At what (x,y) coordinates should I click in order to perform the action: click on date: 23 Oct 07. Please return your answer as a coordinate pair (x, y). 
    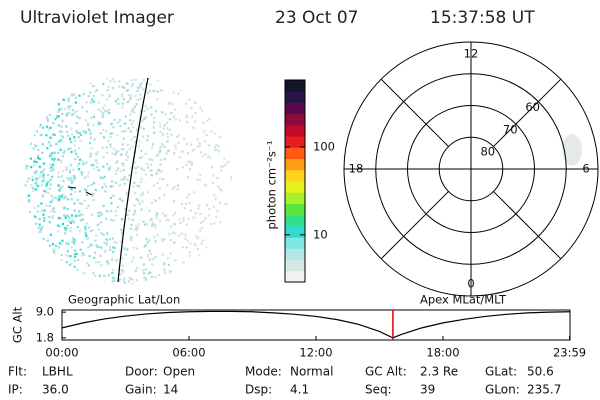
    Looking at the image, I should click on (316, 18).